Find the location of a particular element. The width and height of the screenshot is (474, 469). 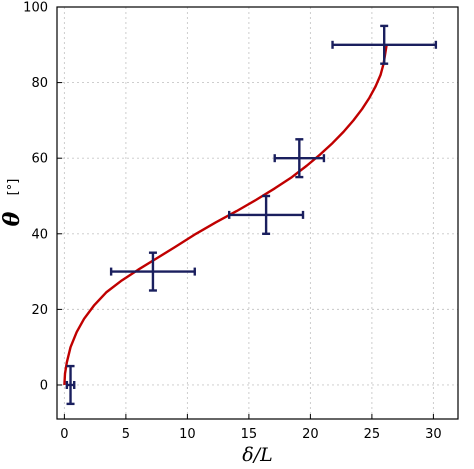

x-tick-label: 0 is located at coordinates (64, 434).